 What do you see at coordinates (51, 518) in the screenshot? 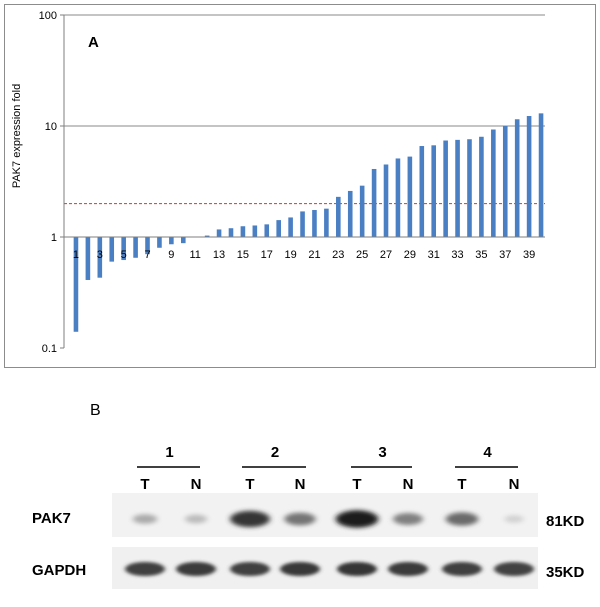
I see `row-label-pak7: PAK7` at bounding box center [51, 518].